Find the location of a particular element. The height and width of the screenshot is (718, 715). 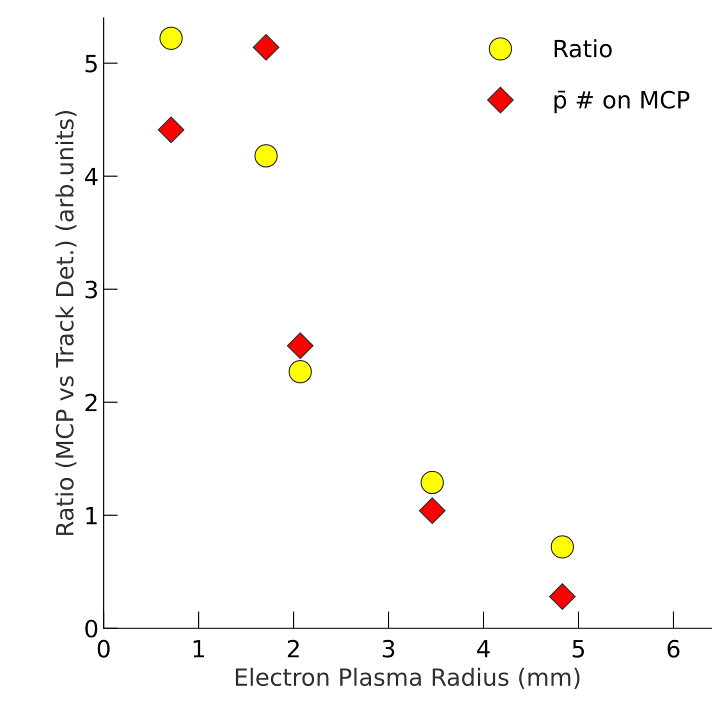

legend-label: Ratio is located at coordinates (583, 48).